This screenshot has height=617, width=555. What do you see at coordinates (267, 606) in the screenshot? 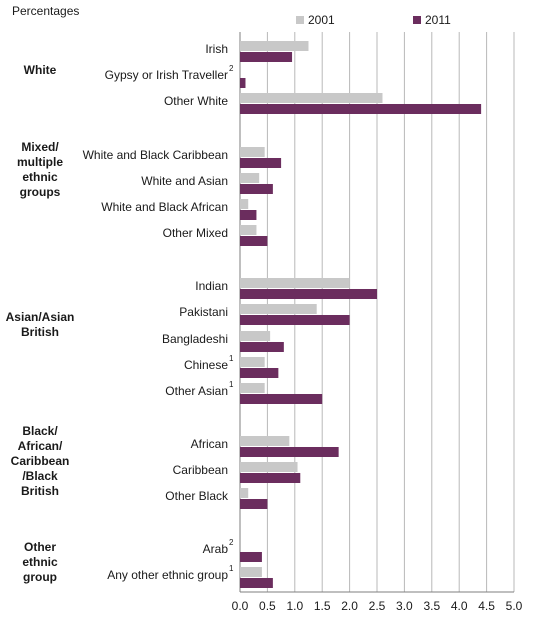
I see `x-tick-label: 0.5` at bounding box center [267, 606].